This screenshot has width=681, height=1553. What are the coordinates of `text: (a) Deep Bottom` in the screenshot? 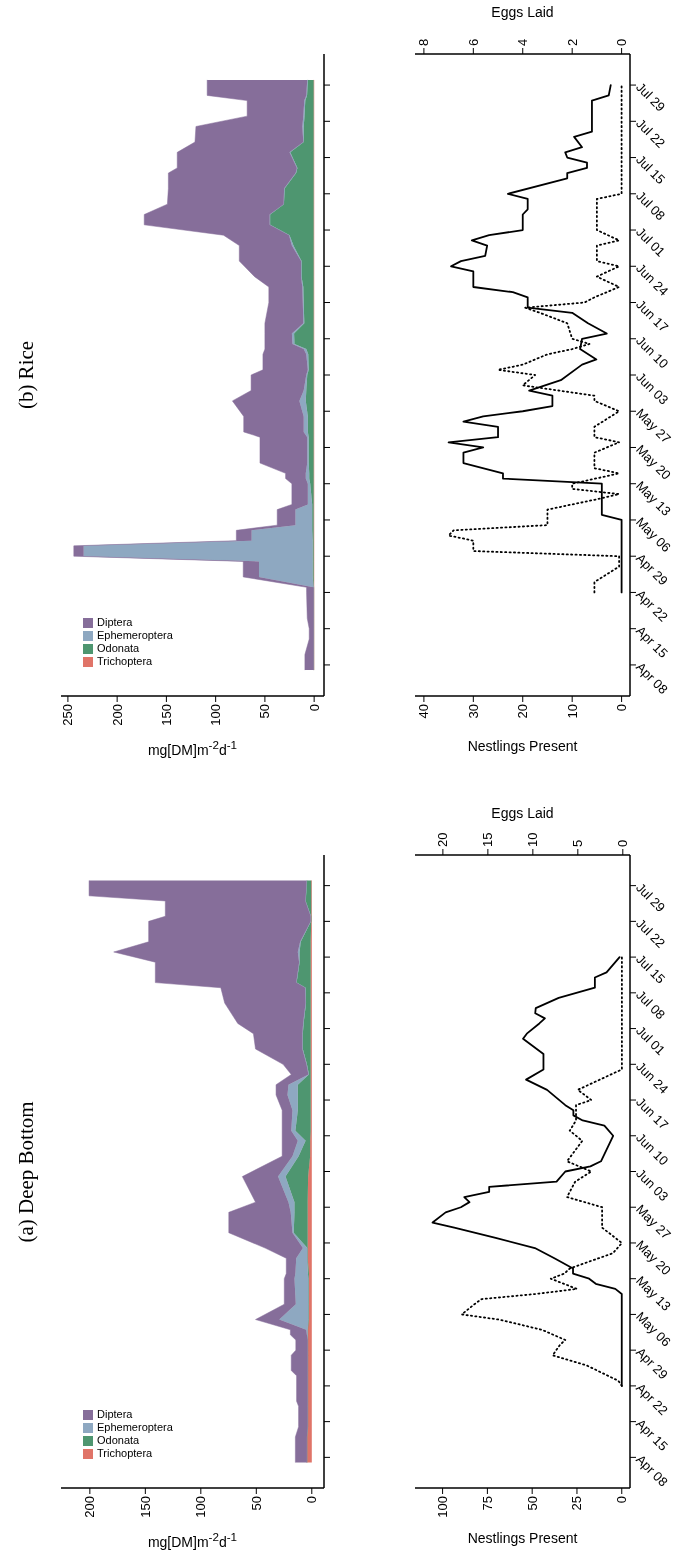 It's located at (26, 1171).